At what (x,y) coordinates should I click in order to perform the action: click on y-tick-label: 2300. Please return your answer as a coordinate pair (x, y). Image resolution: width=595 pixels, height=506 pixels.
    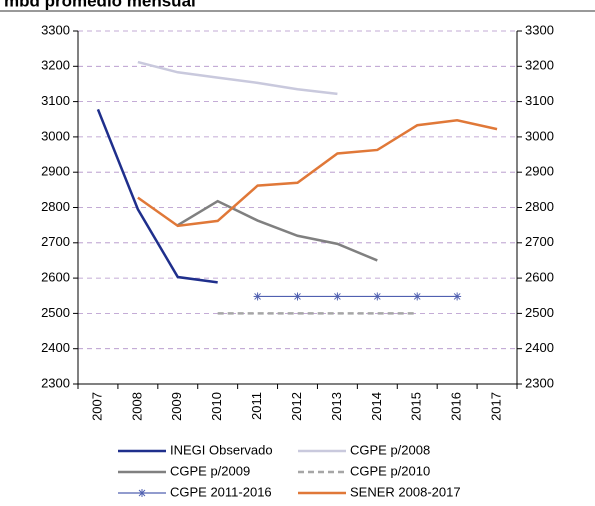
    Looking at the image, I should click on (55, 382).